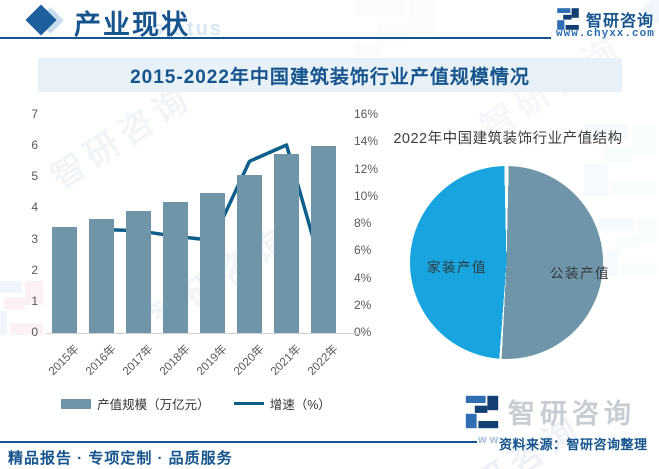 This screenshot has width=659, height=469. Describe the element at coordinates (363, 223) in the screenshot. I see `right-axis-tick-label: 8%` at that location.